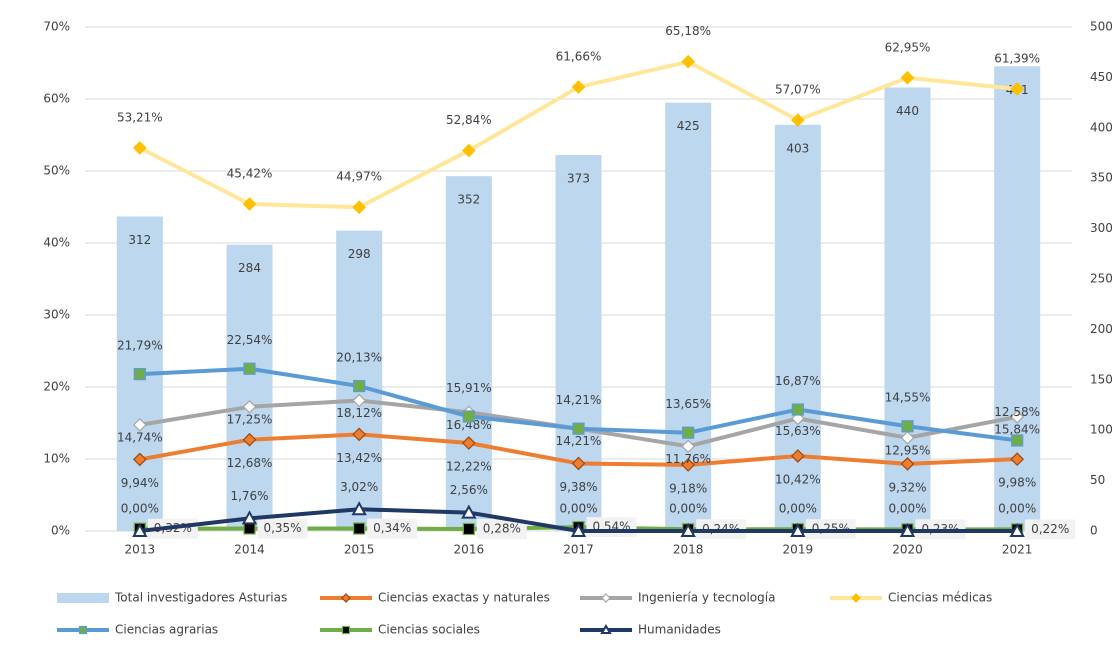 Image resolution: width=1112 pixels, height=647 pixels. I want to click on data-label: 2,56%, so click(469, 490).